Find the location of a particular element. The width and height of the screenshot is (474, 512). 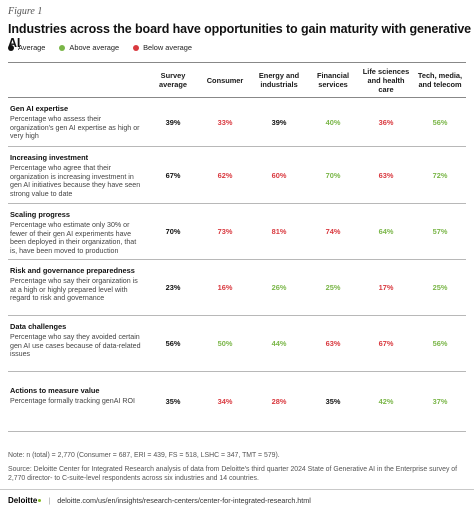

table-cell: 81% is located at coordinates (279, 231).